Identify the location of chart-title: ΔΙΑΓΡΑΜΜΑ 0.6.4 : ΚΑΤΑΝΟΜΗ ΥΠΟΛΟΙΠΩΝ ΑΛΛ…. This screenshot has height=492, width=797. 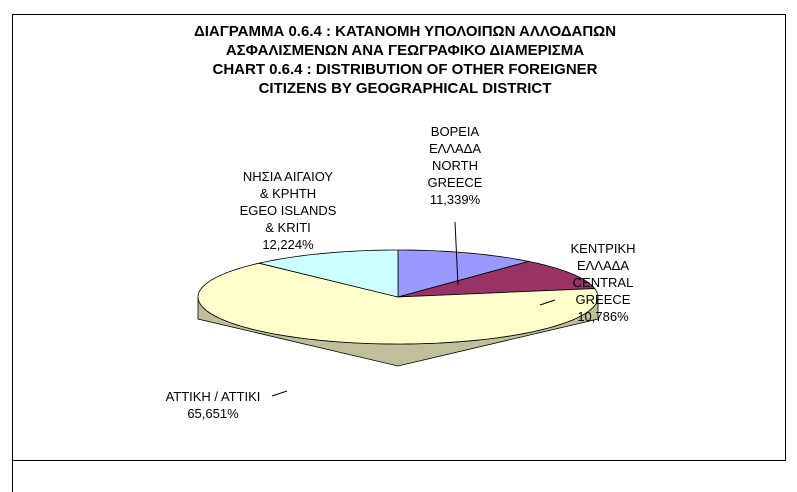
(405, 41).